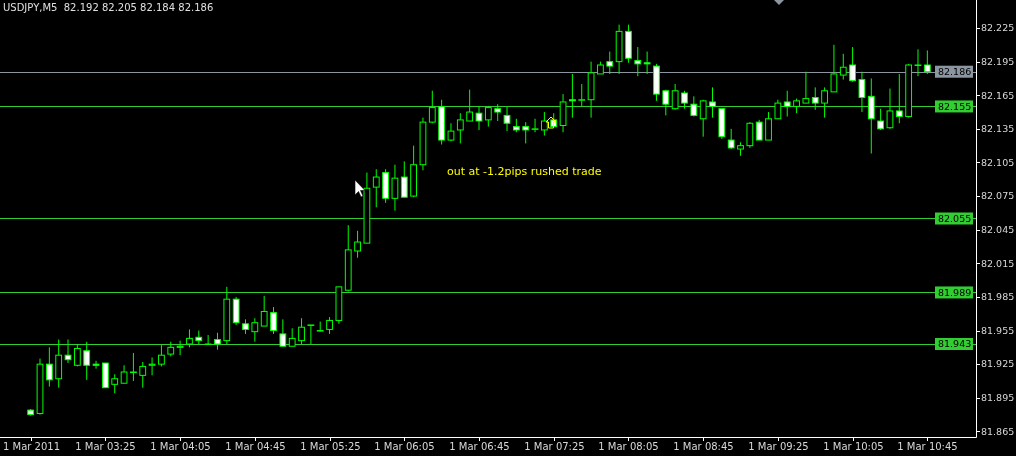  Describe the element at coordinates (404, 446) in the screenshot. I see `x-tick-label: 1 Mar 06:05` at that location.